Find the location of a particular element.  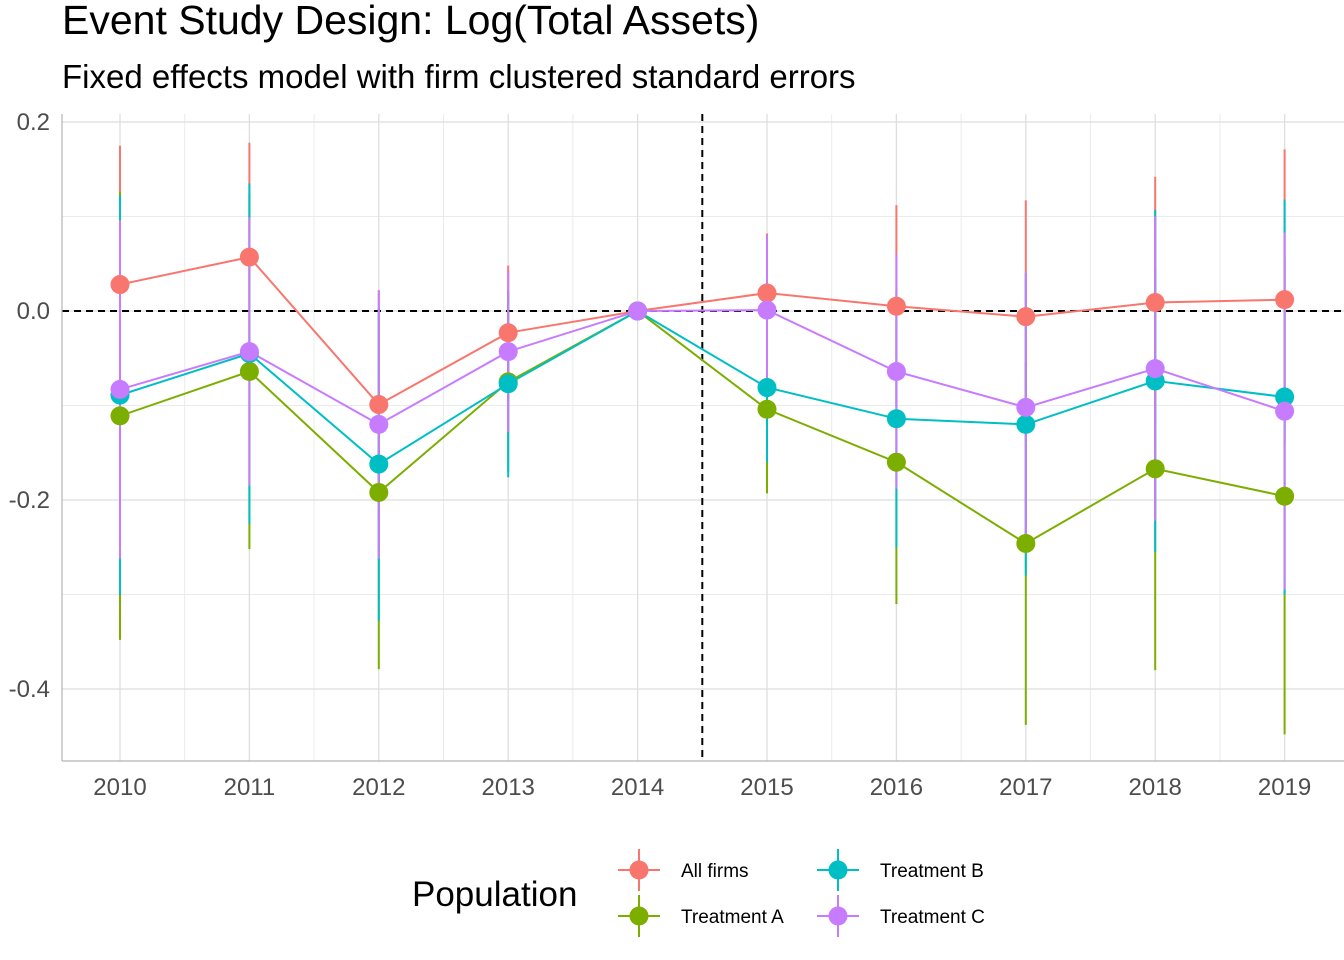

legend-item: Treatment B is located at coordinates (900, 870).